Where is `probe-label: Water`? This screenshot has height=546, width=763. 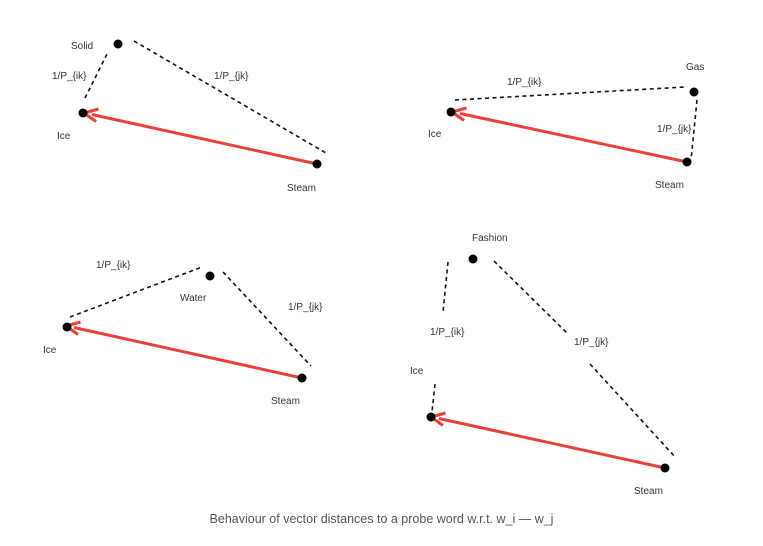
probe-label: Water is located at coordinates (193, 298).